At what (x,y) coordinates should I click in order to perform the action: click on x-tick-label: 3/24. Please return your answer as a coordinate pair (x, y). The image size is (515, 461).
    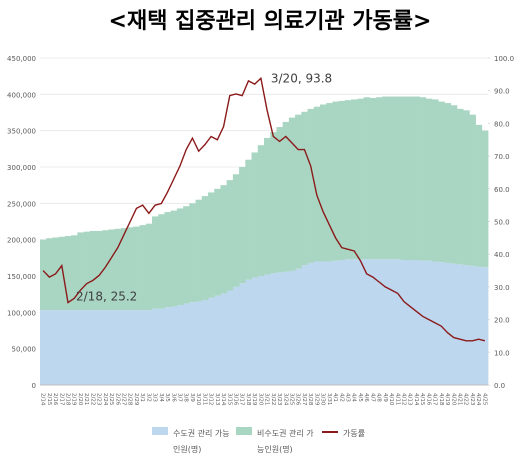
    Looking at the image, I should click on (285, 399).